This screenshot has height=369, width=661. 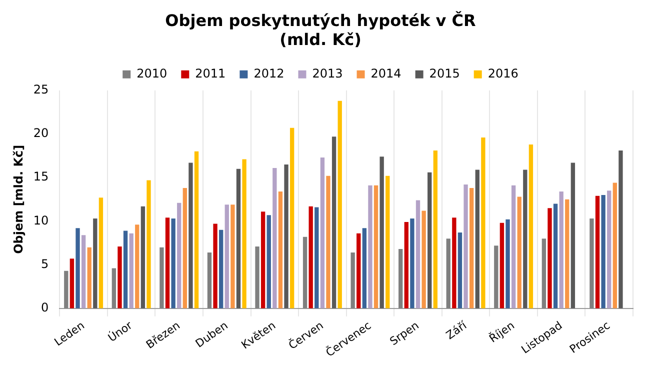 What do you see at coordinates (386, 73) in the screenshot?
I see `legend-label: 2014` at bounding box center [386, 73].